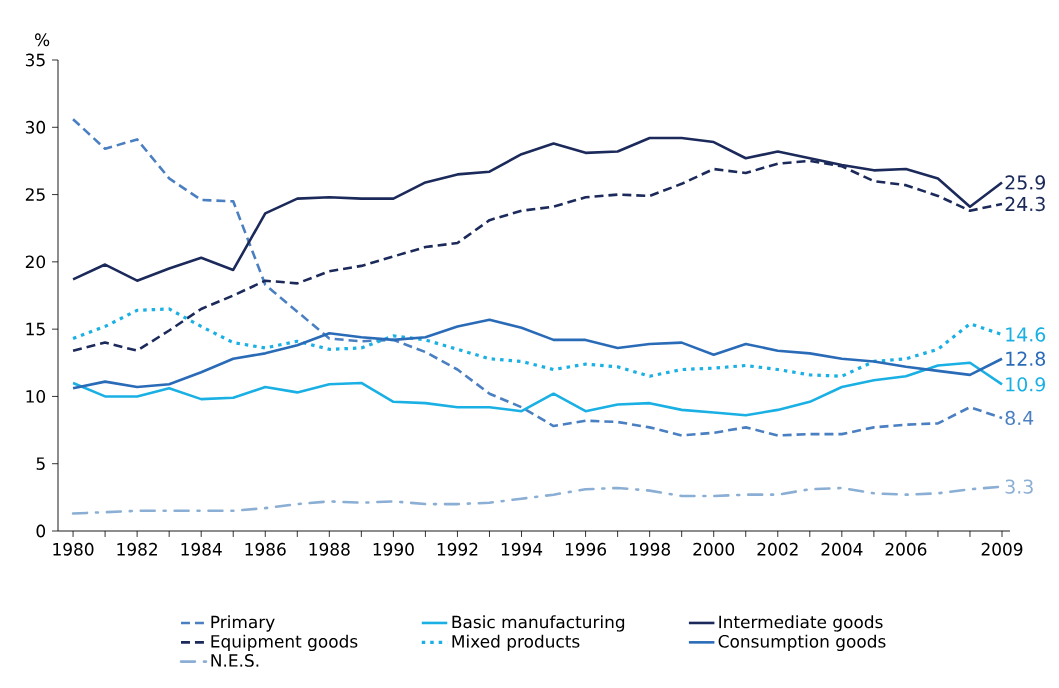 The width and height of the screenshot is (1059, 688). Describe the element at coordinates (714, 549) in the screenshot. I see `x-tick-label: 2000` at that location.